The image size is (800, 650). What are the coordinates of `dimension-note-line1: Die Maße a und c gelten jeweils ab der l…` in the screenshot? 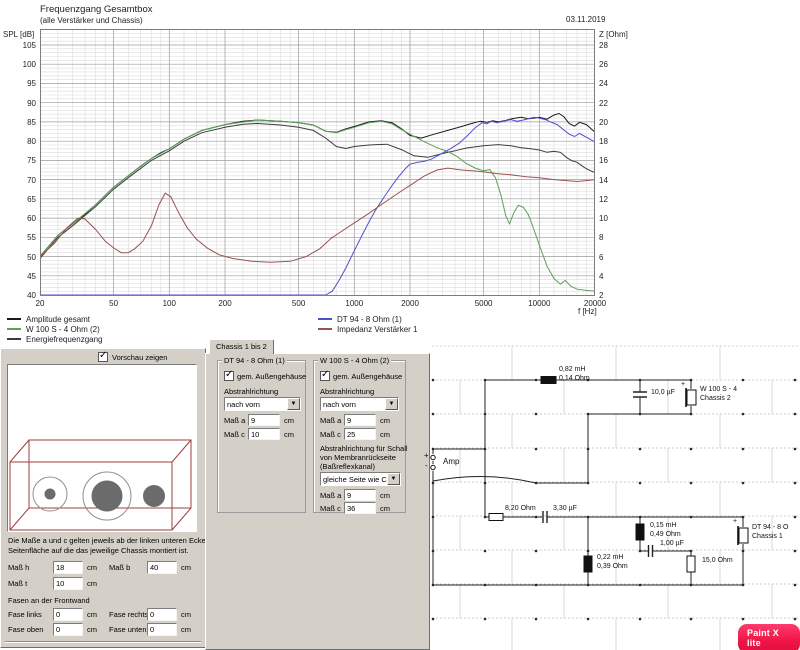 It's located at (113, 540).